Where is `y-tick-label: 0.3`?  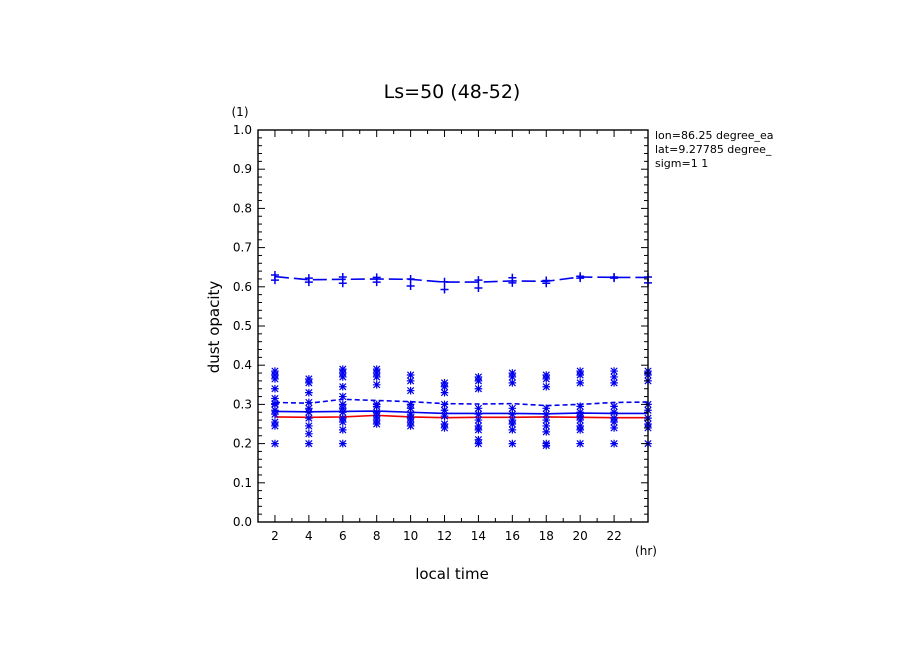
y-tick-label: 0.3 is located at coordinates (242, 404).